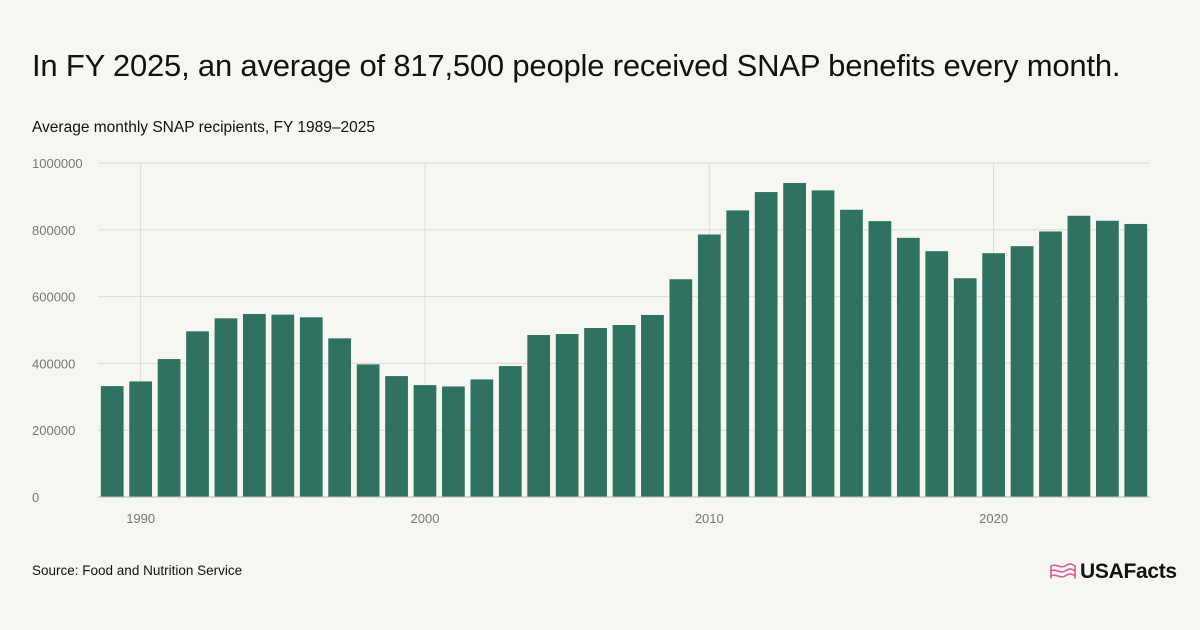  What do you see at coordinates (57, 330) in the screenshot?
I see `y-axis-ticks: 0 200000 400000 600000 800000 1000000` at bounding box center [57, 330].